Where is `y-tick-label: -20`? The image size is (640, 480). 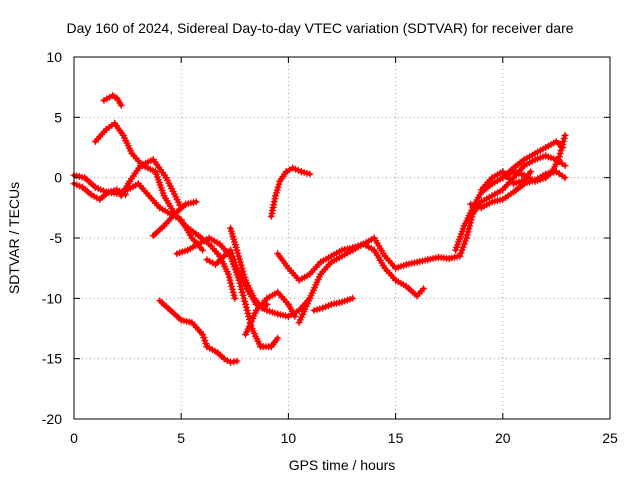
y-tick-label: -20 is located at coordinates (52, 419).